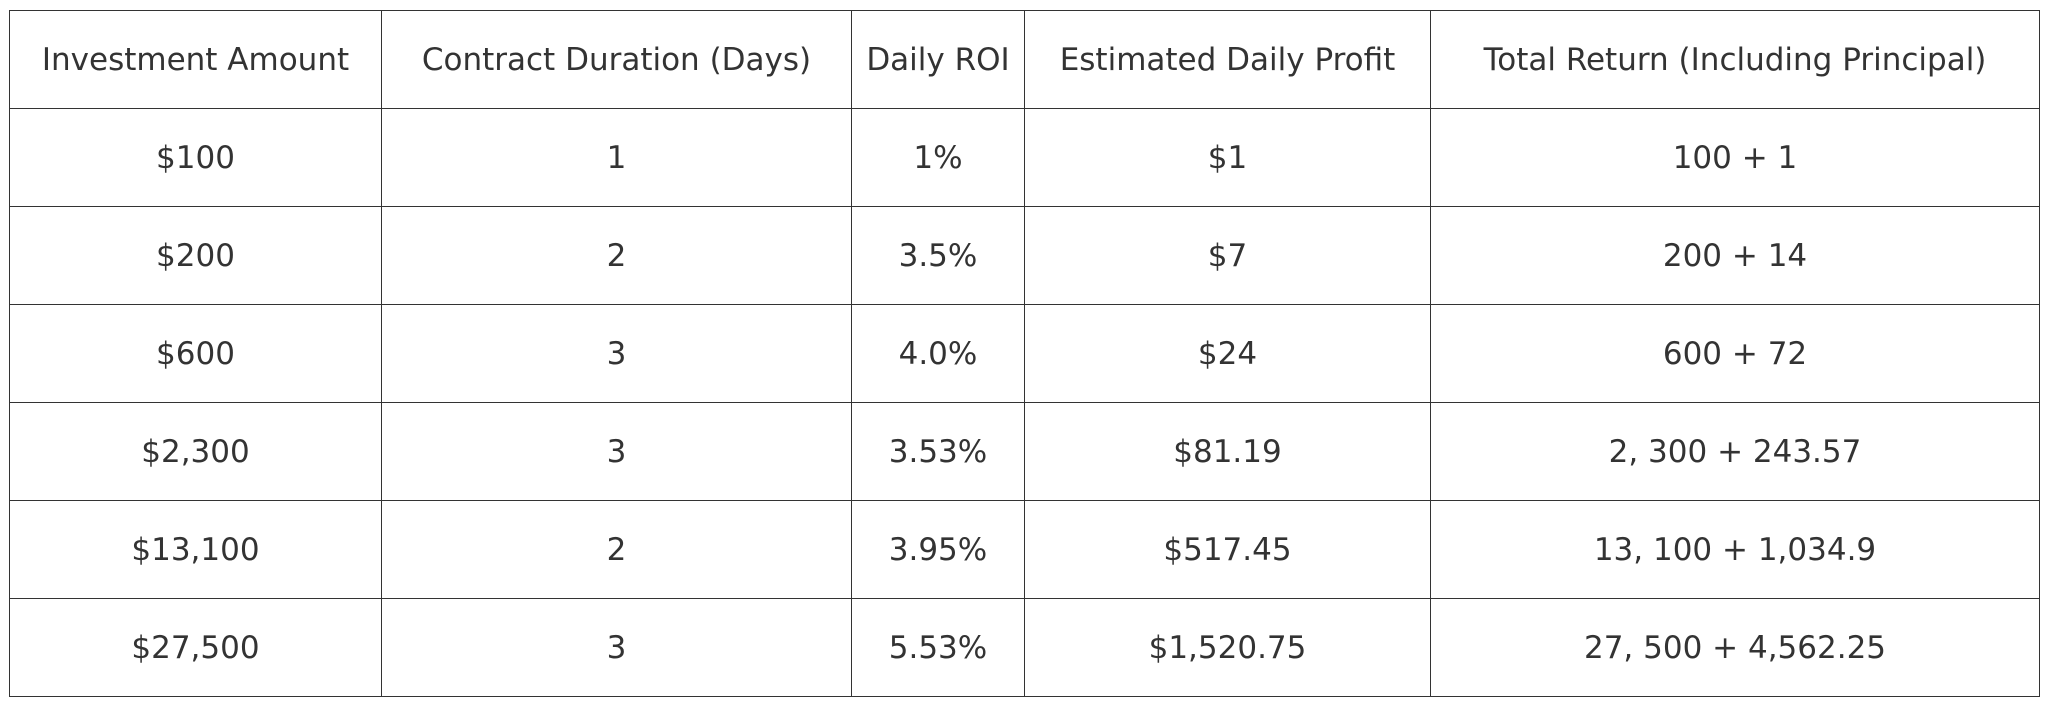 The height and width of the screenshot is (702, 2048). Describe the element at coordinates (616, 157) in the screenshot. I see `cell-contract-duration: 1` at that location.